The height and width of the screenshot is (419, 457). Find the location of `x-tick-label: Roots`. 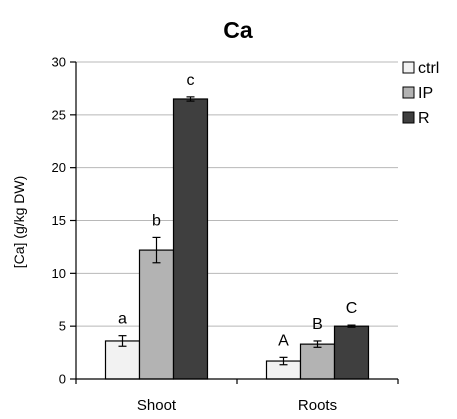

x-tick-label: Roots is located at coordinates (317, 405).